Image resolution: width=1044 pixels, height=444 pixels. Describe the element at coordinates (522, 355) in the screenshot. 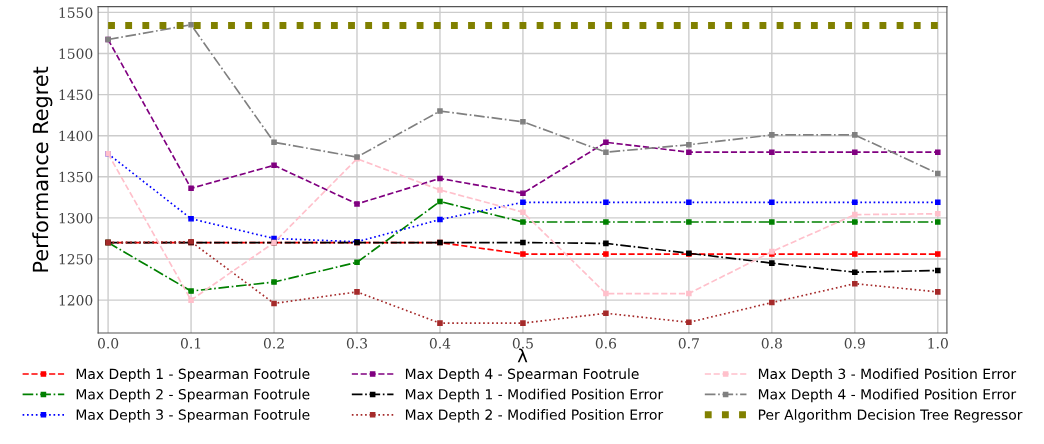

I see `x-axis-title: λ` at that location.